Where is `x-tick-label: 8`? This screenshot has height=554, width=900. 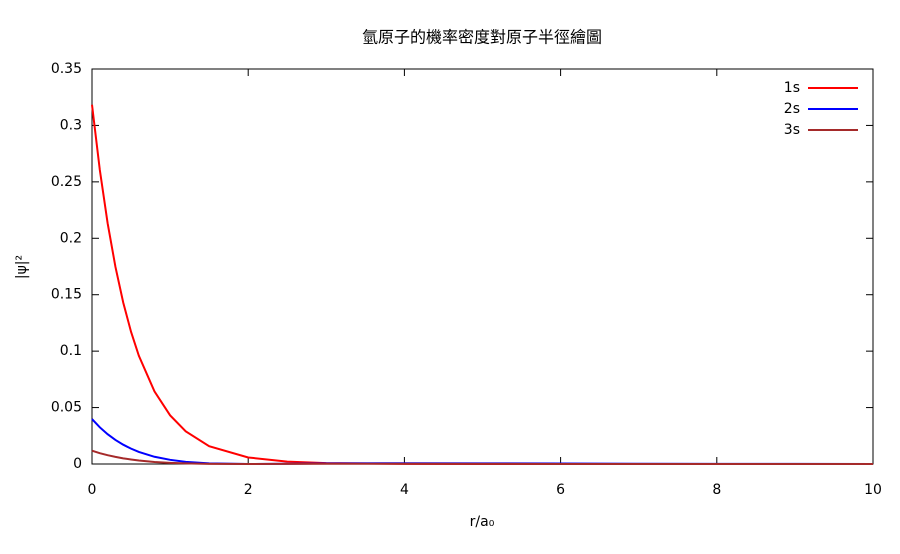
x-tick-label: 8 is located at coordinates (716, 490).